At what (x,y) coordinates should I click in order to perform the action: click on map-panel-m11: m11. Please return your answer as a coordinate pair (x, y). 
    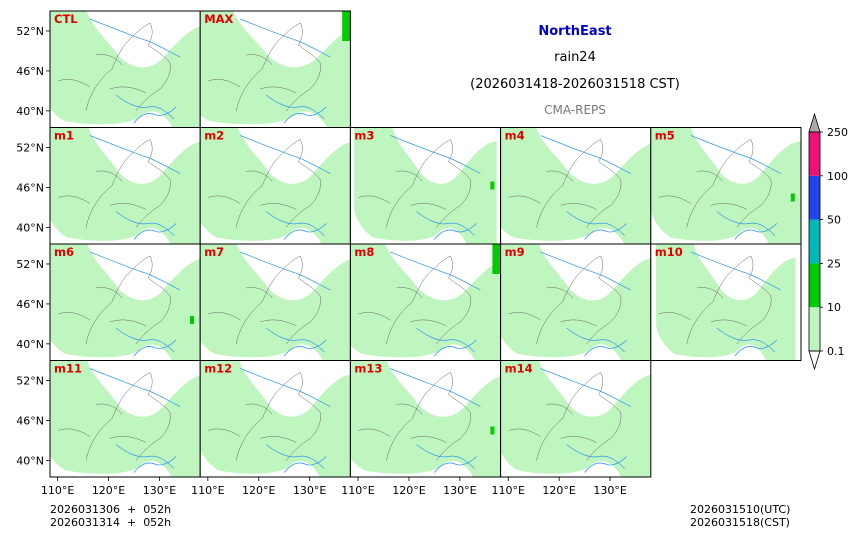
    Looking at the image, I should click on (125, 419).